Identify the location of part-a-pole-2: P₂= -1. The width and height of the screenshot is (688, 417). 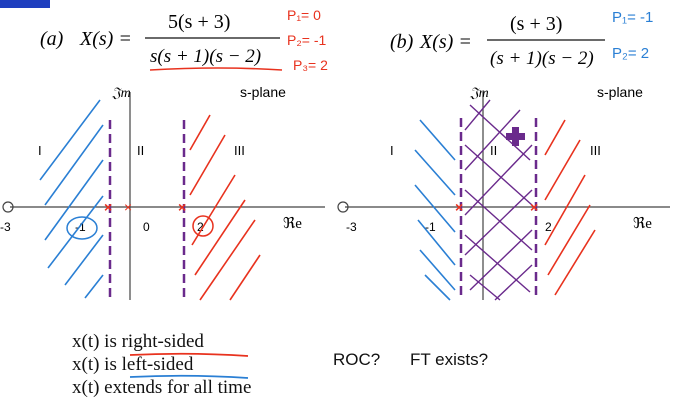
(307, 40).